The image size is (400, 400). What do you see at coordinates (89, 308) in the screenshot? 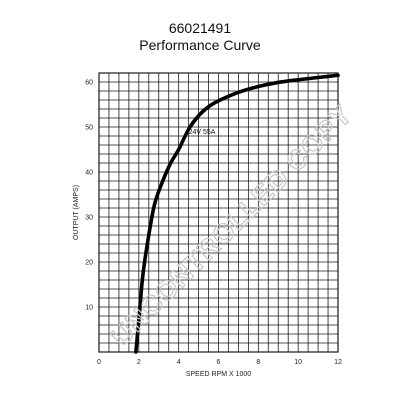
I see `y-tick-label: 10` at bounding box center [89, 308].